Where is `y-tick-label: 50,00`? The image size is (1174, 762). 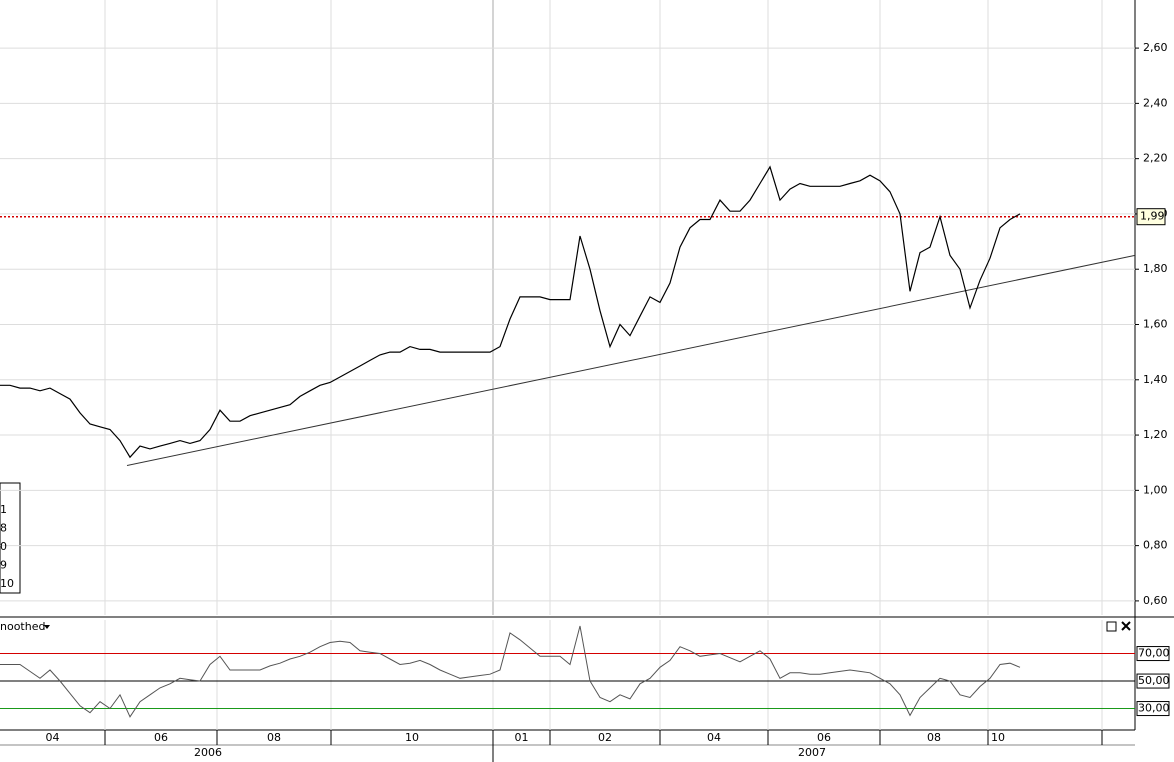 y-tick-label: 50,00 is located at coordinates (1154, 680).